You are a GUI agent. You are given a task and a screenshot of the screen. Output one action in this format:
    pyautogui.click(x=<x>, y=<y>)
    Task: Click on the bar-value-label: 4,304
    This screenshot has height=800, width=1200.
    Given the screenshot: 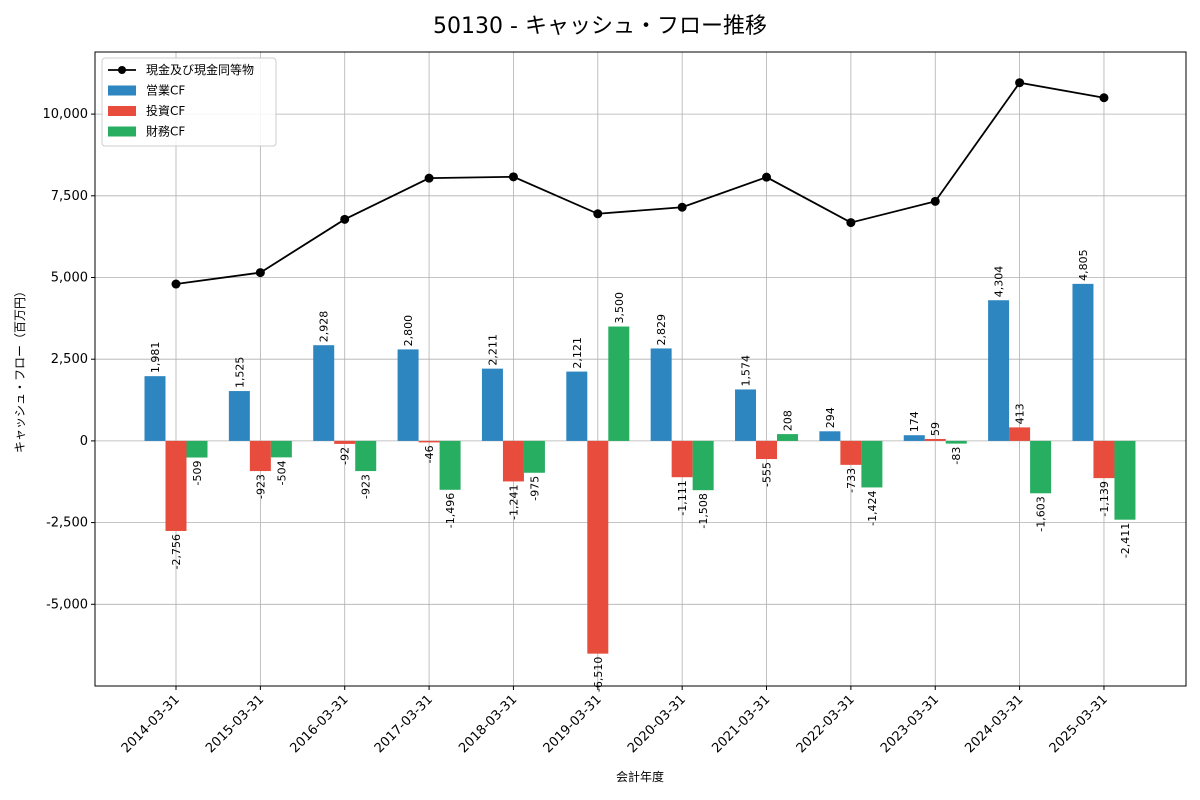 What is the action you would take?
    pyautogui.click(x=999, y=282)
    